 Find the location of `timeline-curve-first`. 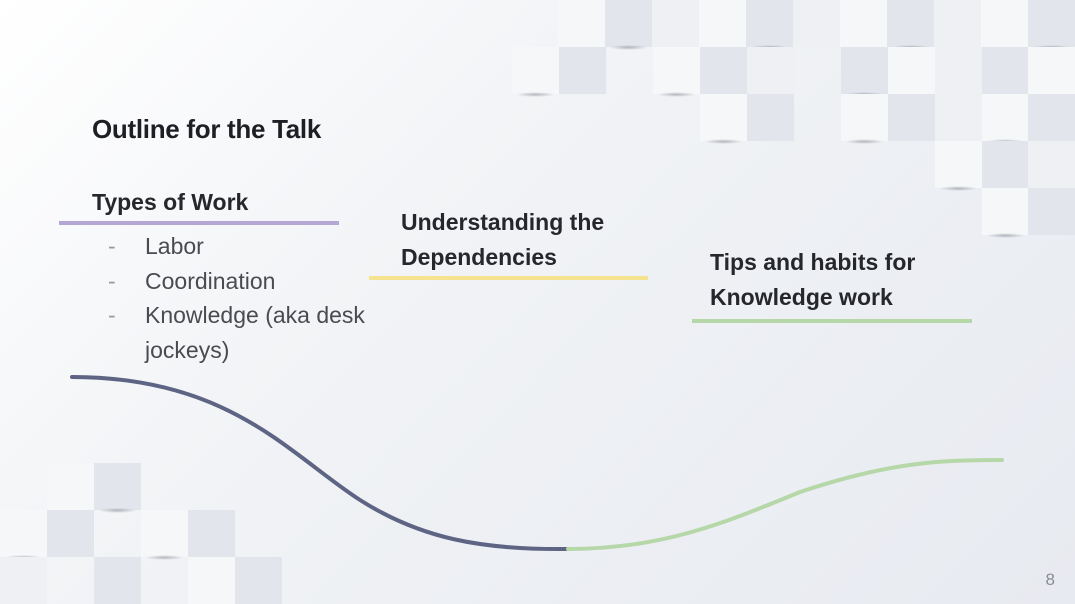

timeline-curve-first is located at coordinates (320, 463).